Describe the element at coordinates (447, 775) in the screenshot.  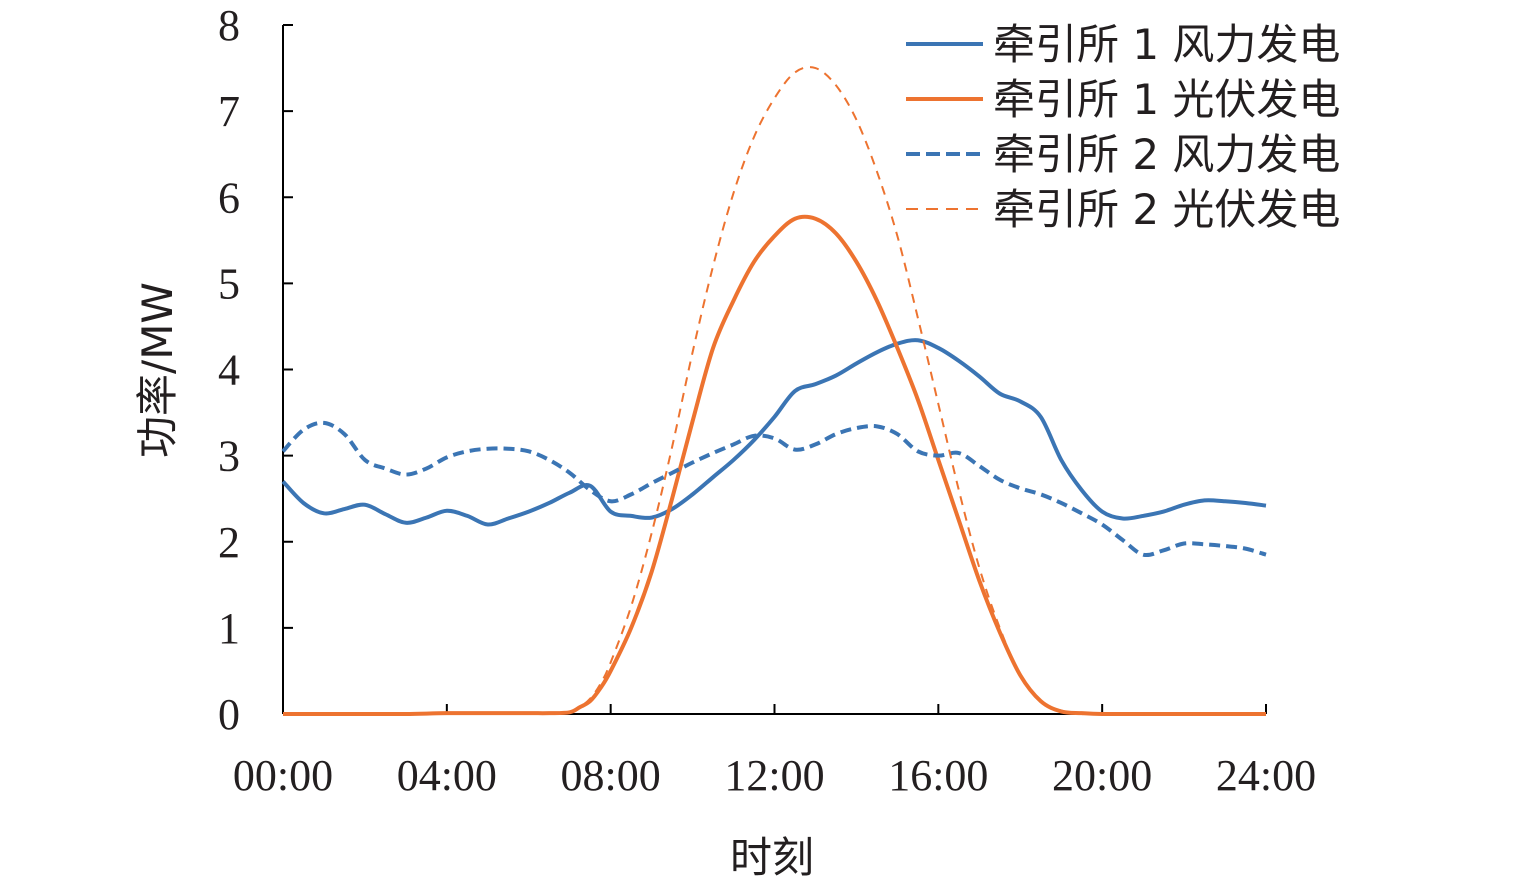
I see `x-tick-label-4: 04:00` at that location.